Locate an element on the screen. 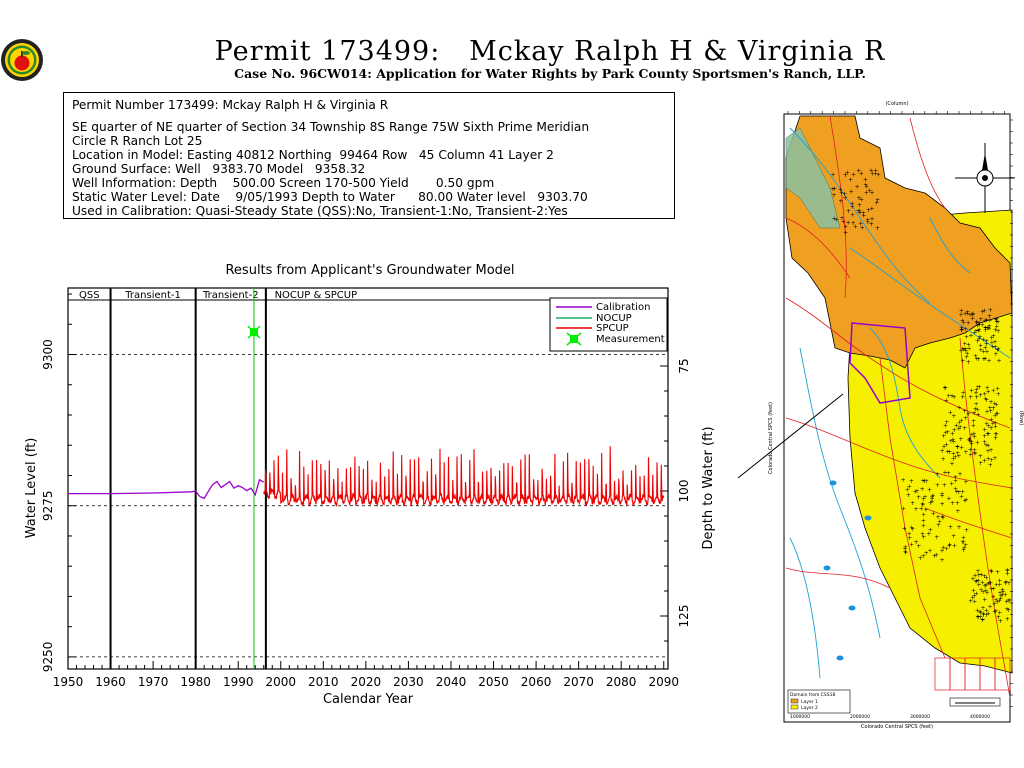 The width and height of the screenshot is (1024, 768). x-tick-label: 1950 is located at coordinates (68, 682).